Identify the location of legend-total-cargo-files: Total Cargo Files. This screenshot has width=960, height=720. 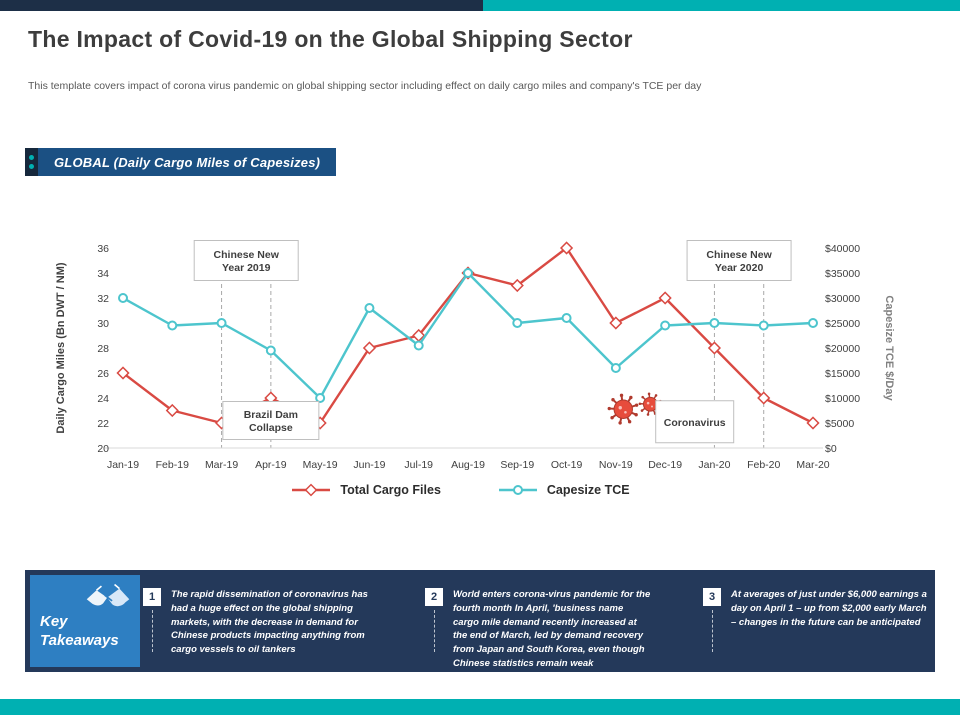
(365, 490).